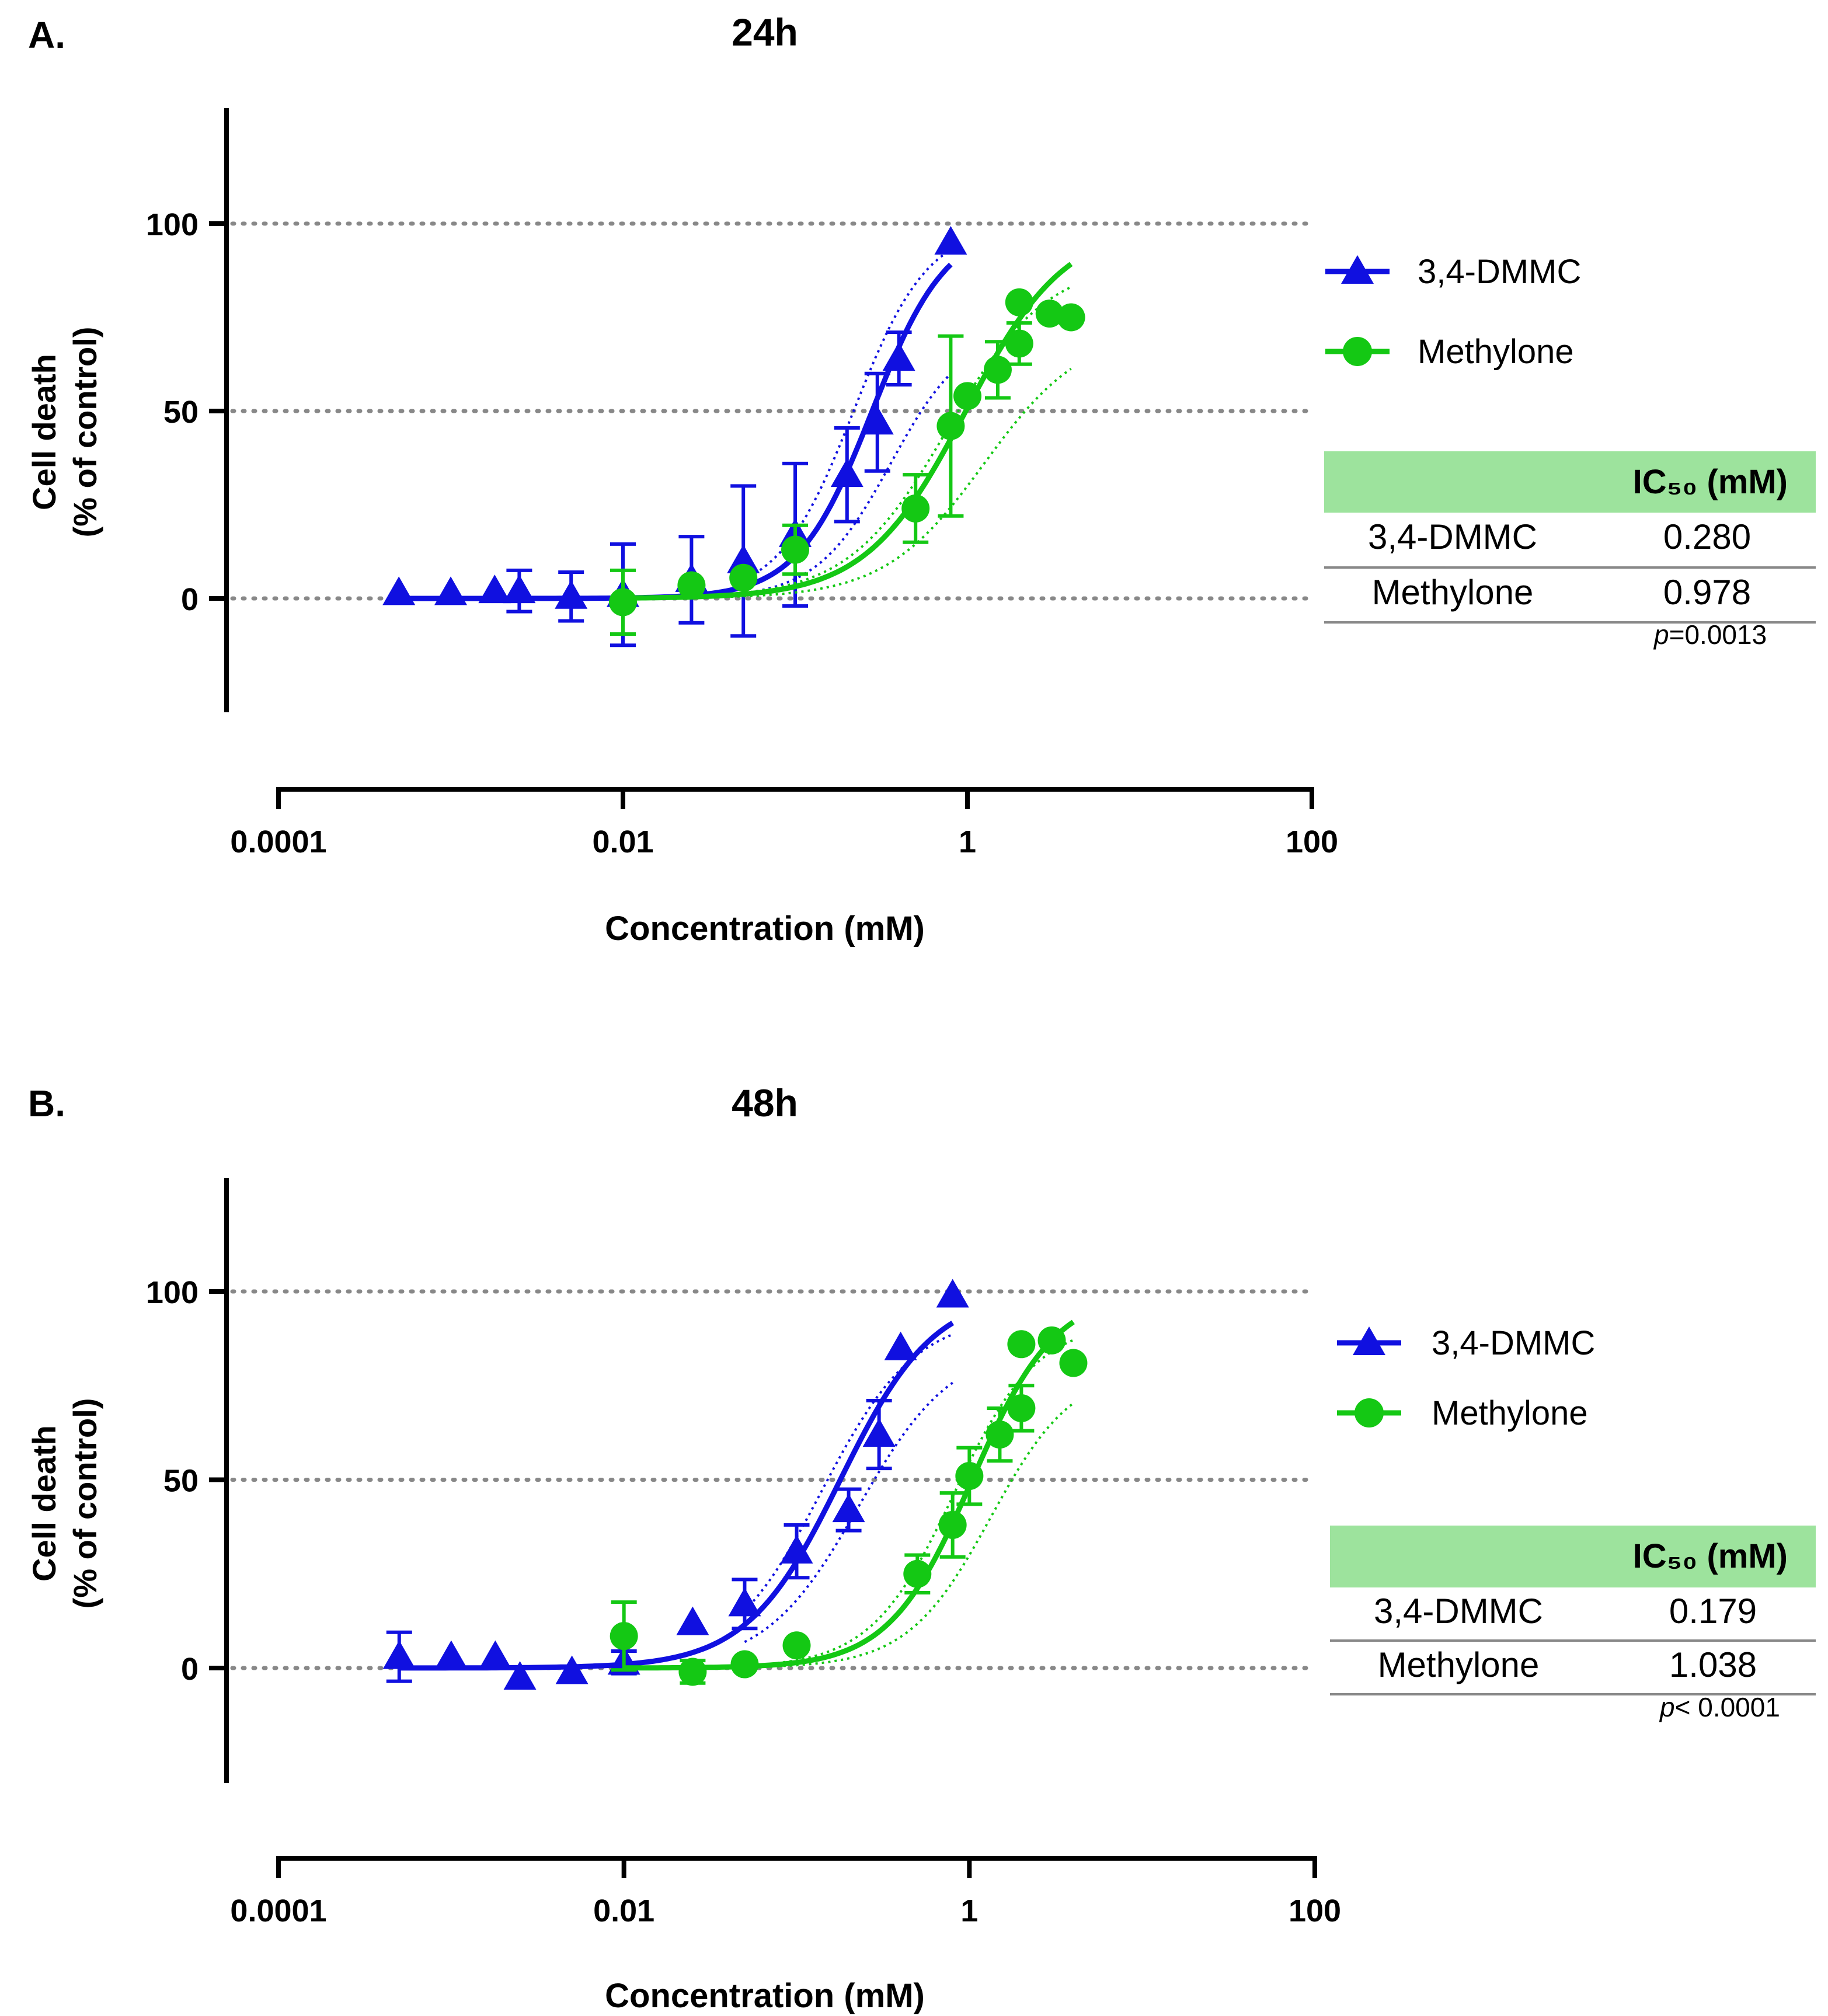 The width and height of the screenshot is (1828, 2016). What do you see at coordinates (278, 841) in the screenshot?
I see `panel-a-x-tick-label: 0.0001` at bounding box center [278, 841].